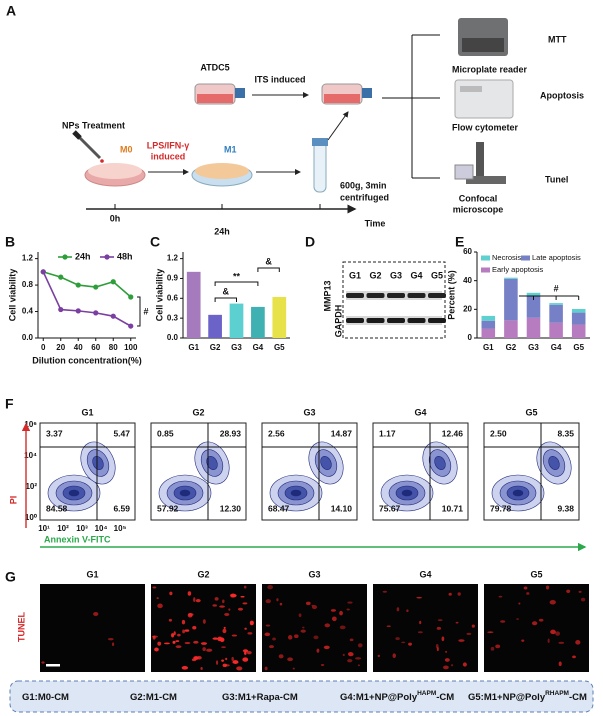  What do you see at coordinates (65, 257) in the screenshot?
I see `legend-marker` at bounding box center [65, 257].